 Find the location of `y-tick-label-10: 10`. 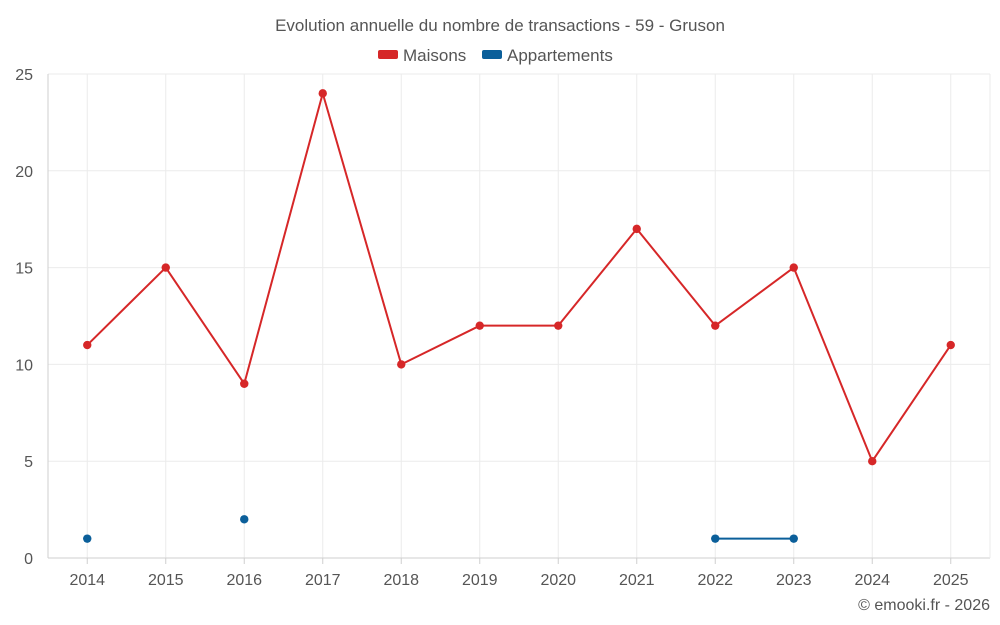

y-tick-label-10: 10 is located at coordinates (24, 365).